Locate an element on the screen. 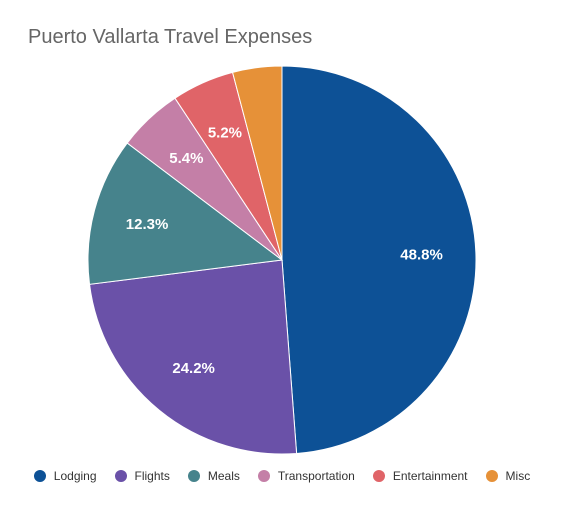 This screenshot has width=564, height=510. data-label-flights: 24.2% is located at coordinates (193, 368).